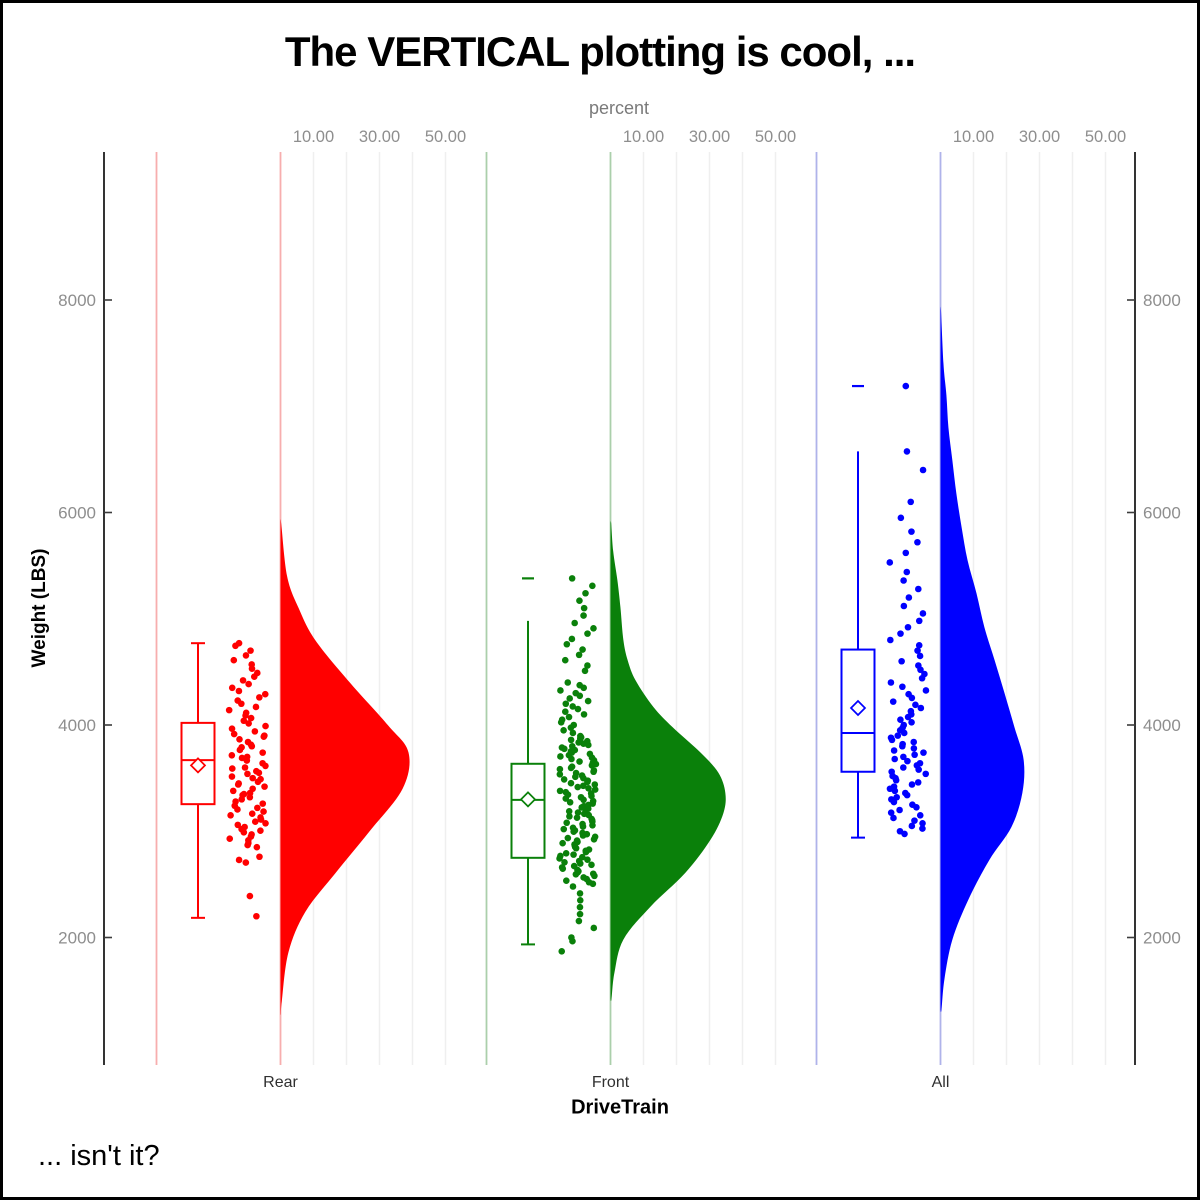  I want to click on y-tick-label-left-6000: 6000, so click(77, 513).